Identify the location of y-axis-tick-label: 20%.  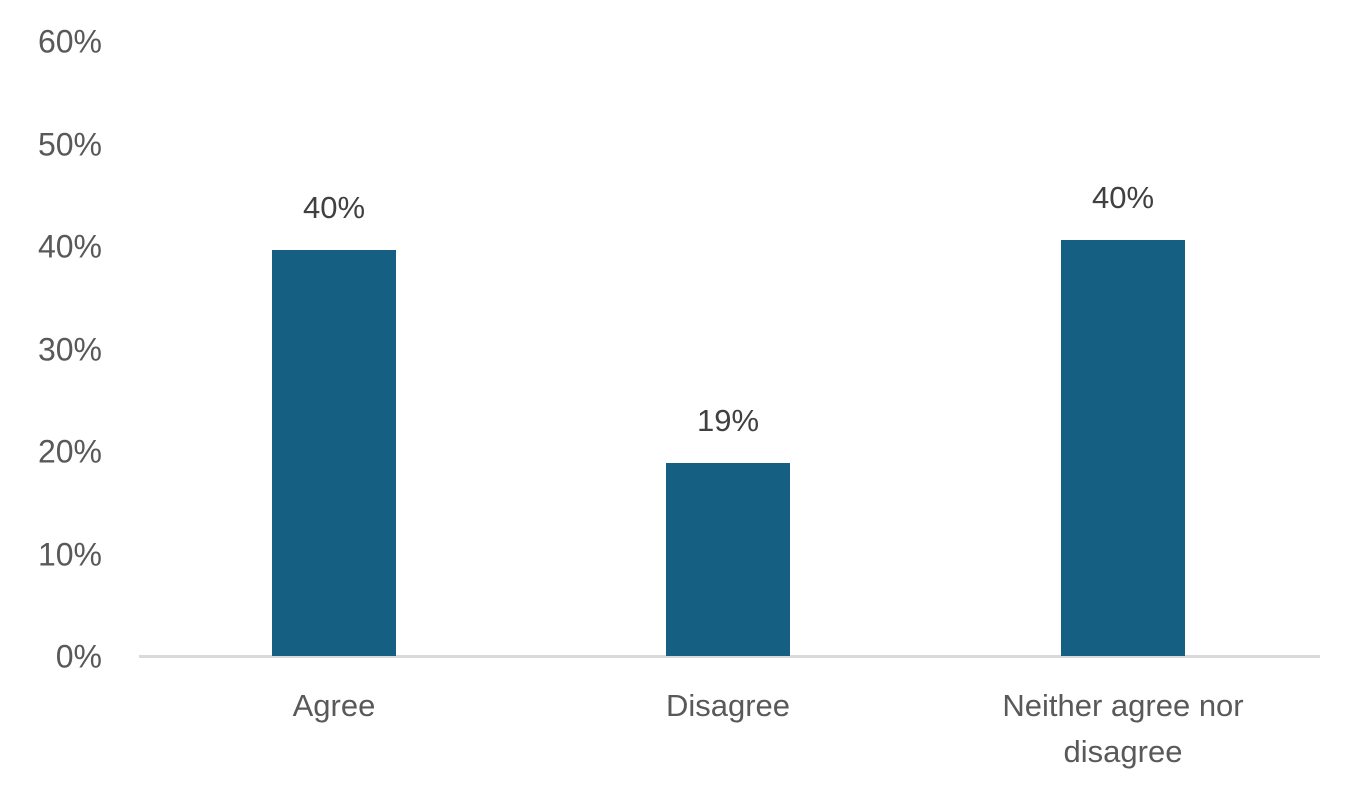
(69, 451).